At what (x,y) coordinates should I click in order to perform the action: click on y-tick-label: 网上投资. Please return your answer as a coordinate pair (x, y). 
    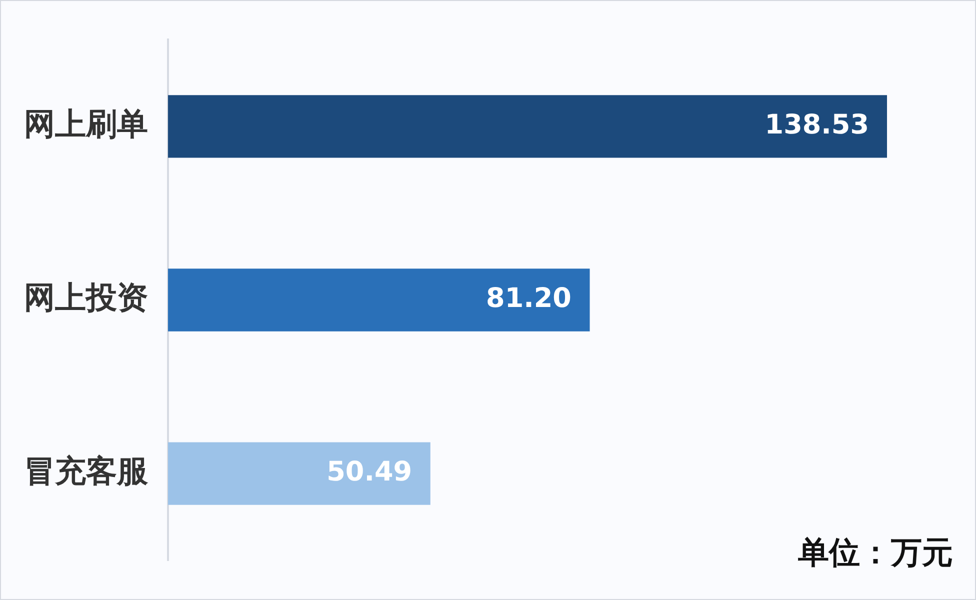
    Looking at the image, I should click on (86, 298).